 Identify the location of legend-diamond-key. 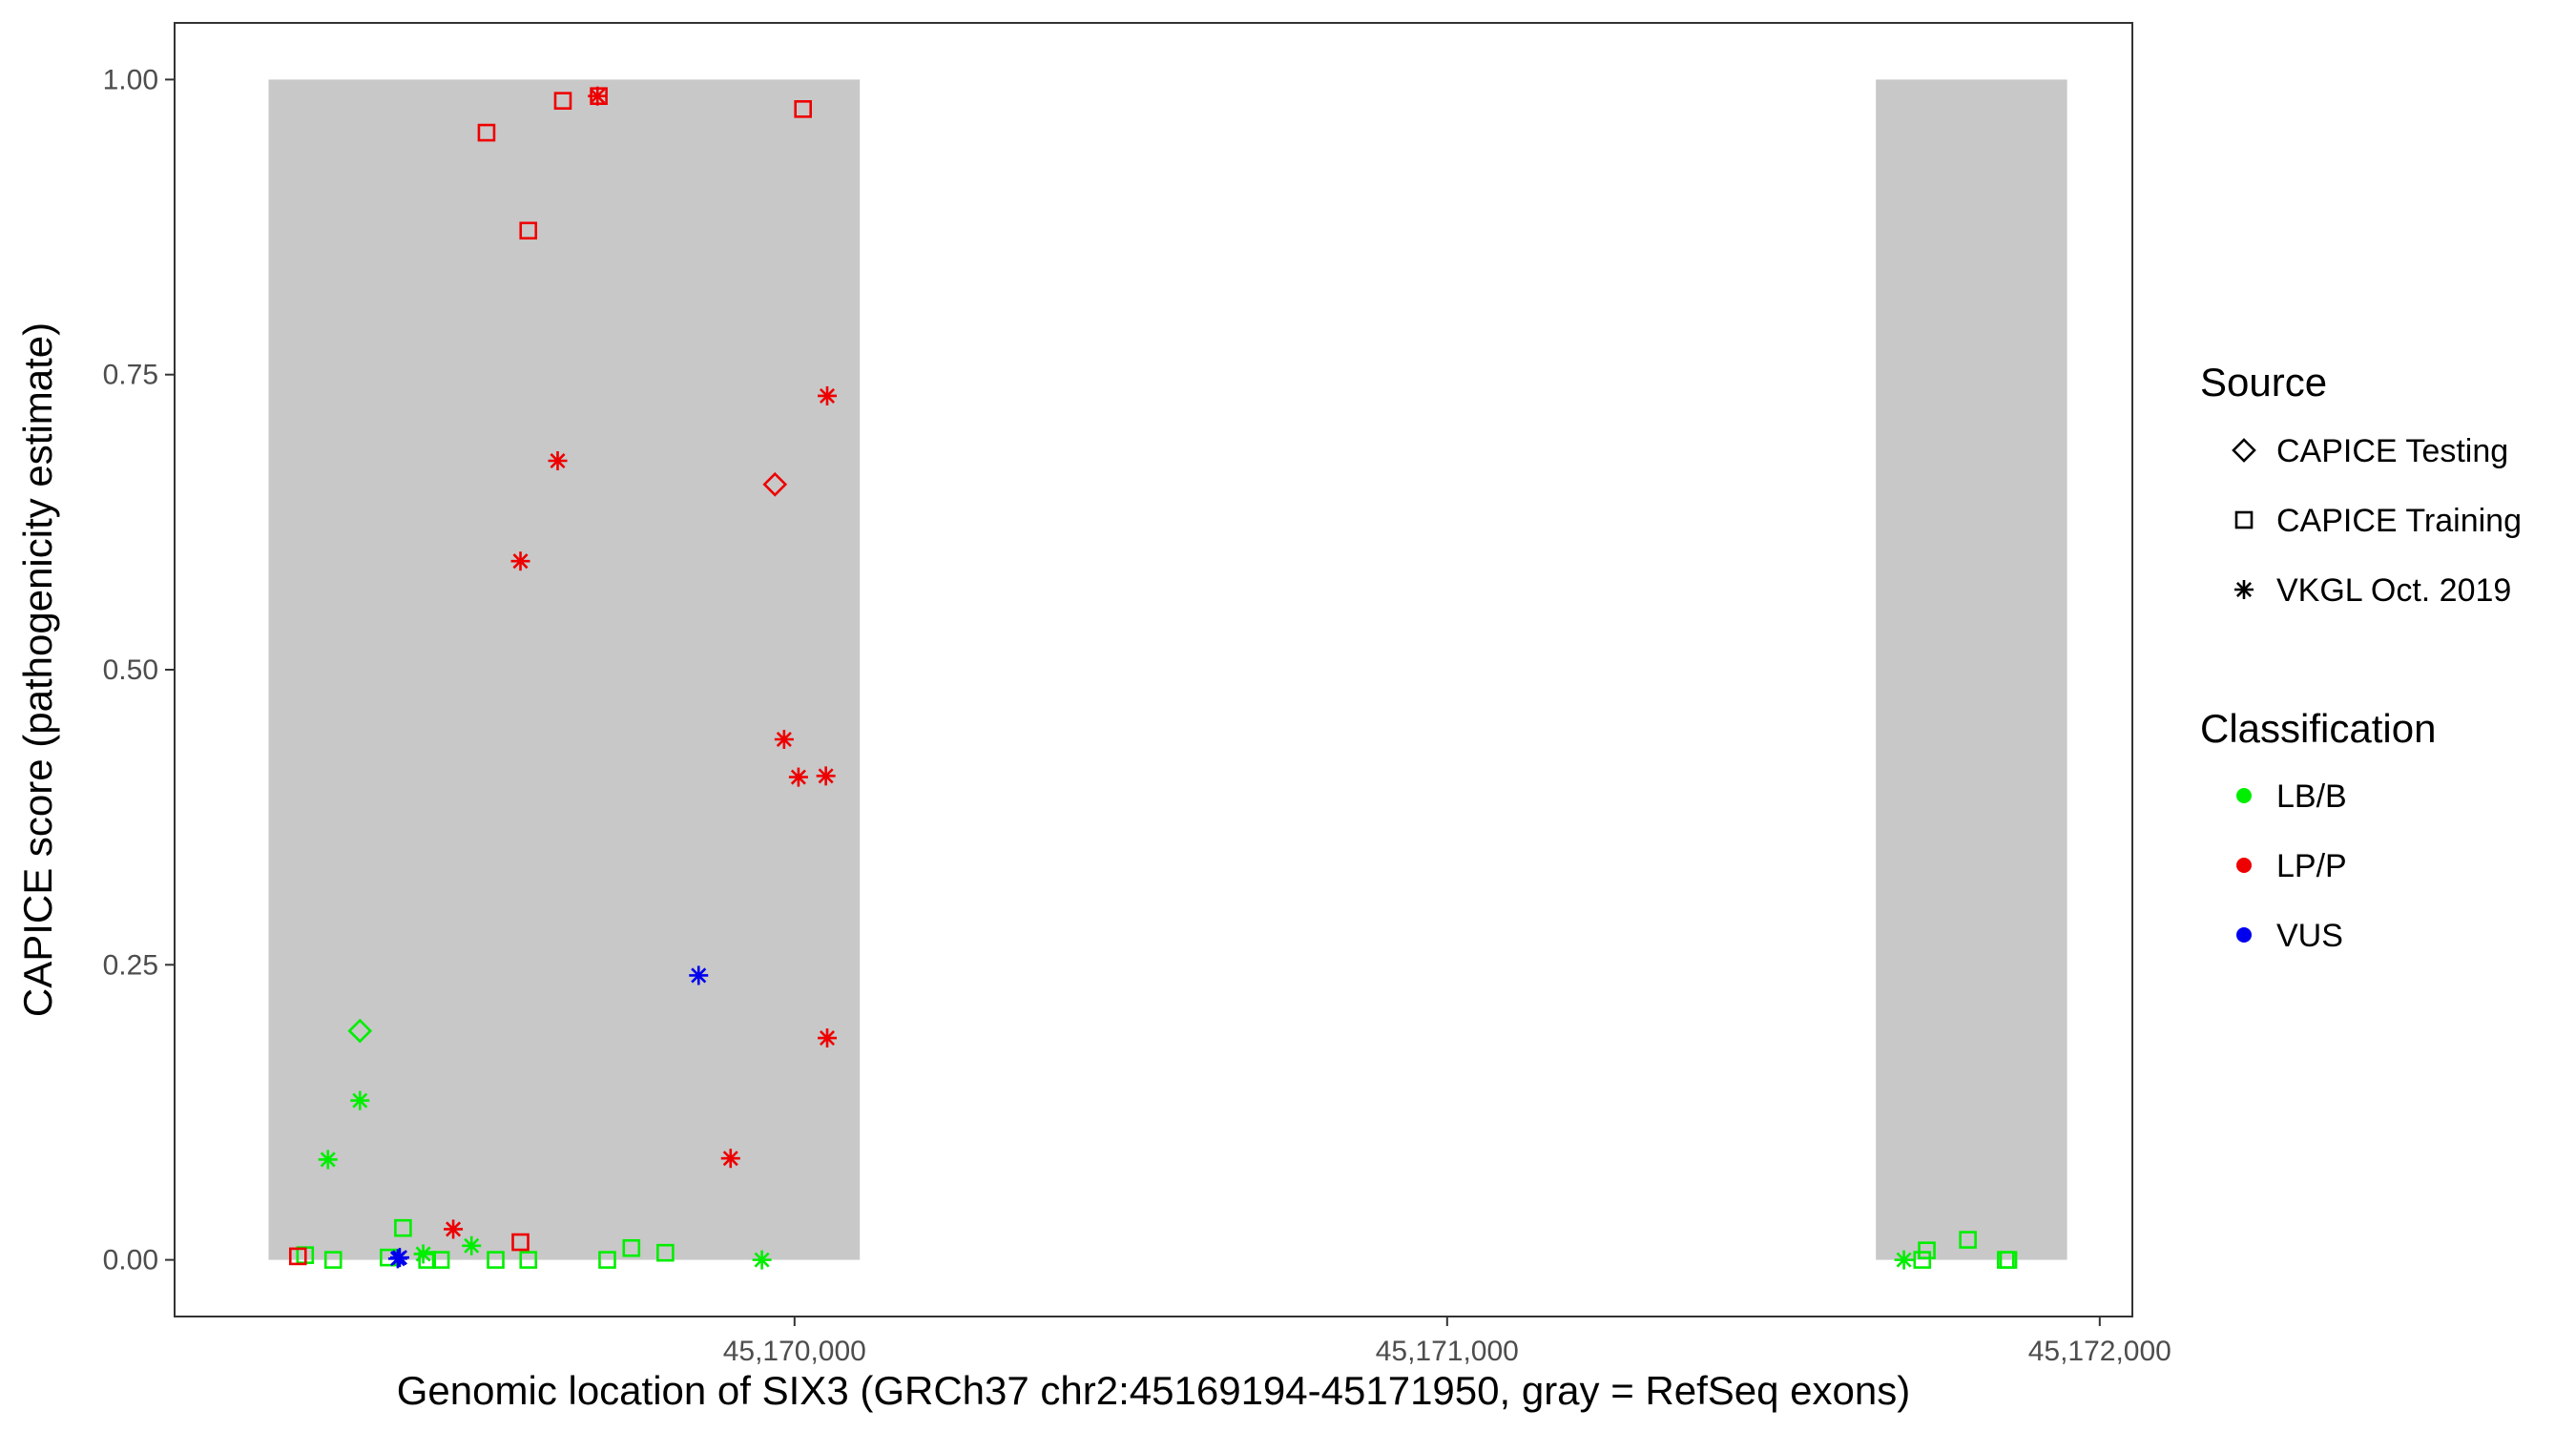
(2244, 450).